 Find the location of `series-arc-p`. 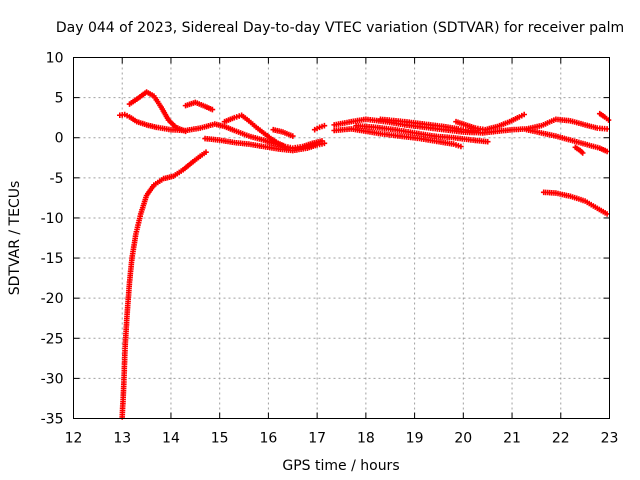

series-arc-p is located at coordinates (575, 203).